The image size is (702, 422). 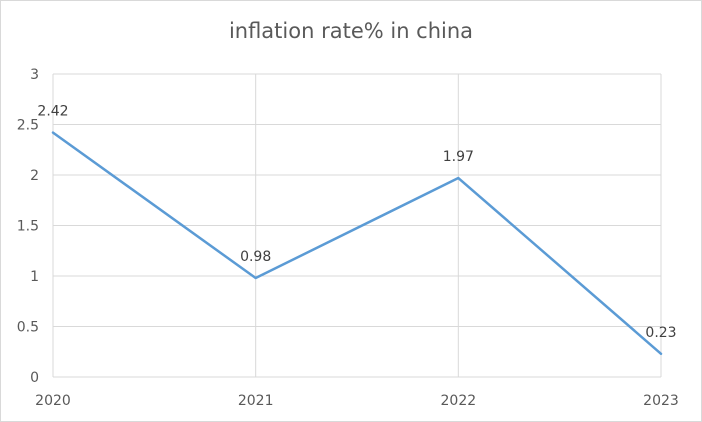 What do you see at coordinates (34, 176) in the screenshot?
I see `y-tick-label: 2` at bounding box center [34, 176].